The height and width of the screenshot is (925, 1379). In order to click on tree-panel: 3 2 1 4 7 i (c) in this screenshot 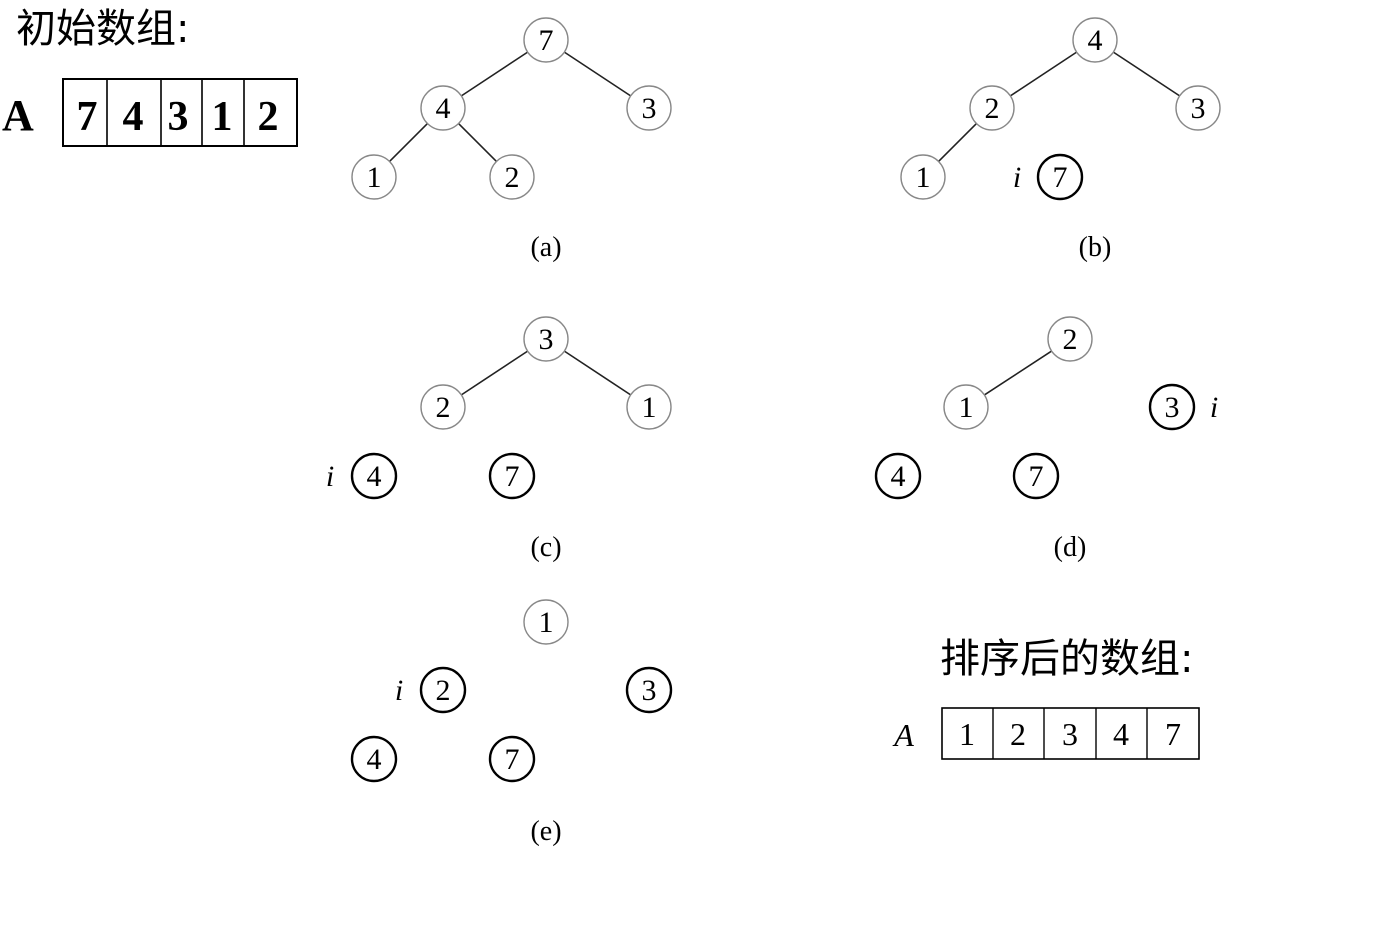, I will do `click(499, 439)`.